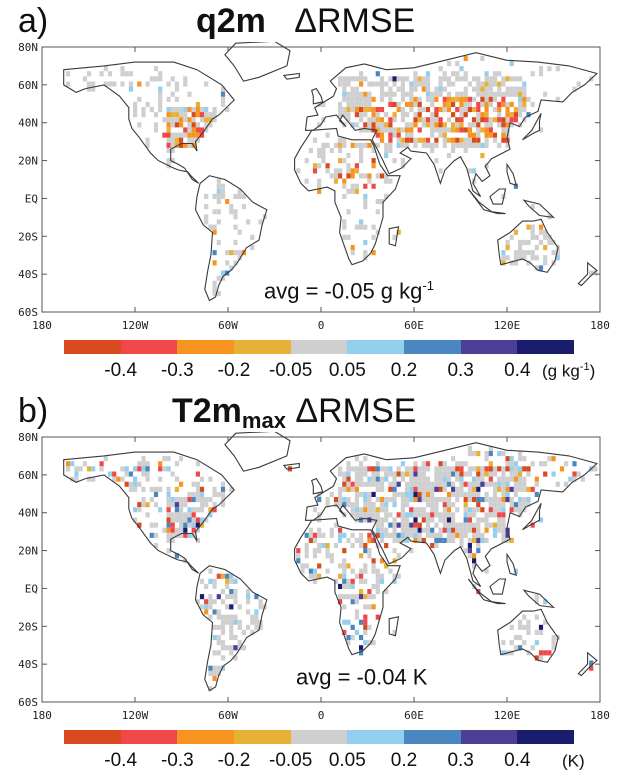  What do you see at coordinates (149, 512) in the screenshot?
I see `coastline-north-america` at bounding box center [149, 512].